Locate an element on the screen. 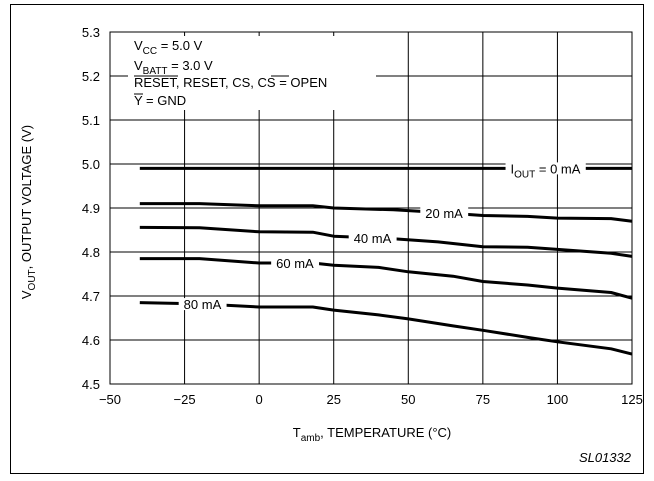 This screenshot has width=654, height=481. x-tick-label: 75 is located at coordinates (483, 399).